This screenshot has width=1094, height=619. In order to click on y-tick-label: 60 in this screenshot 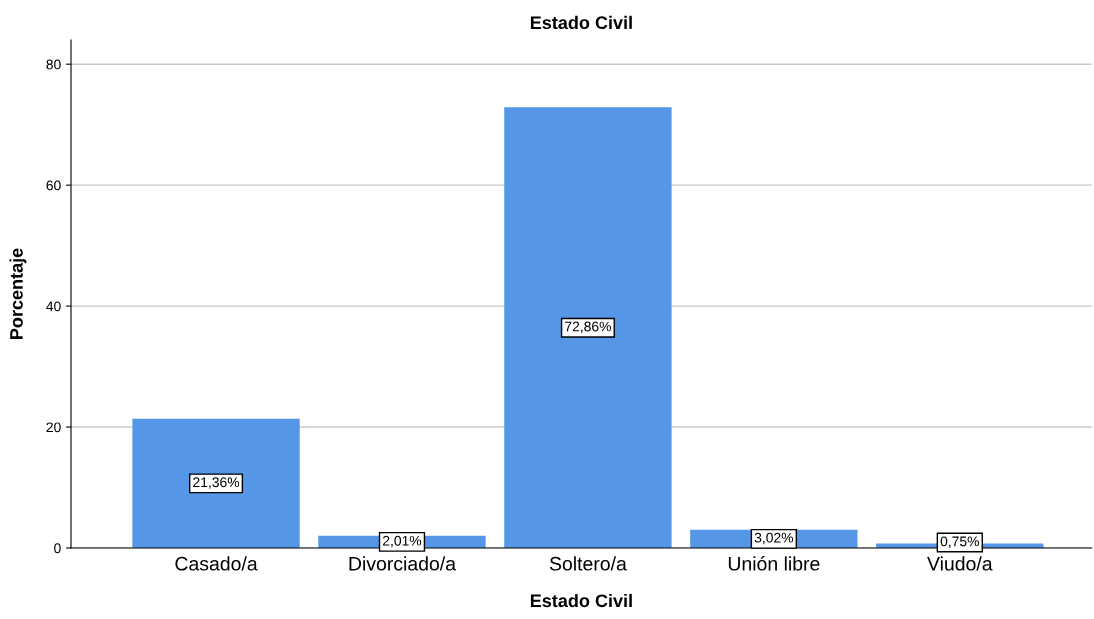, I will do `click(53, 185)`.